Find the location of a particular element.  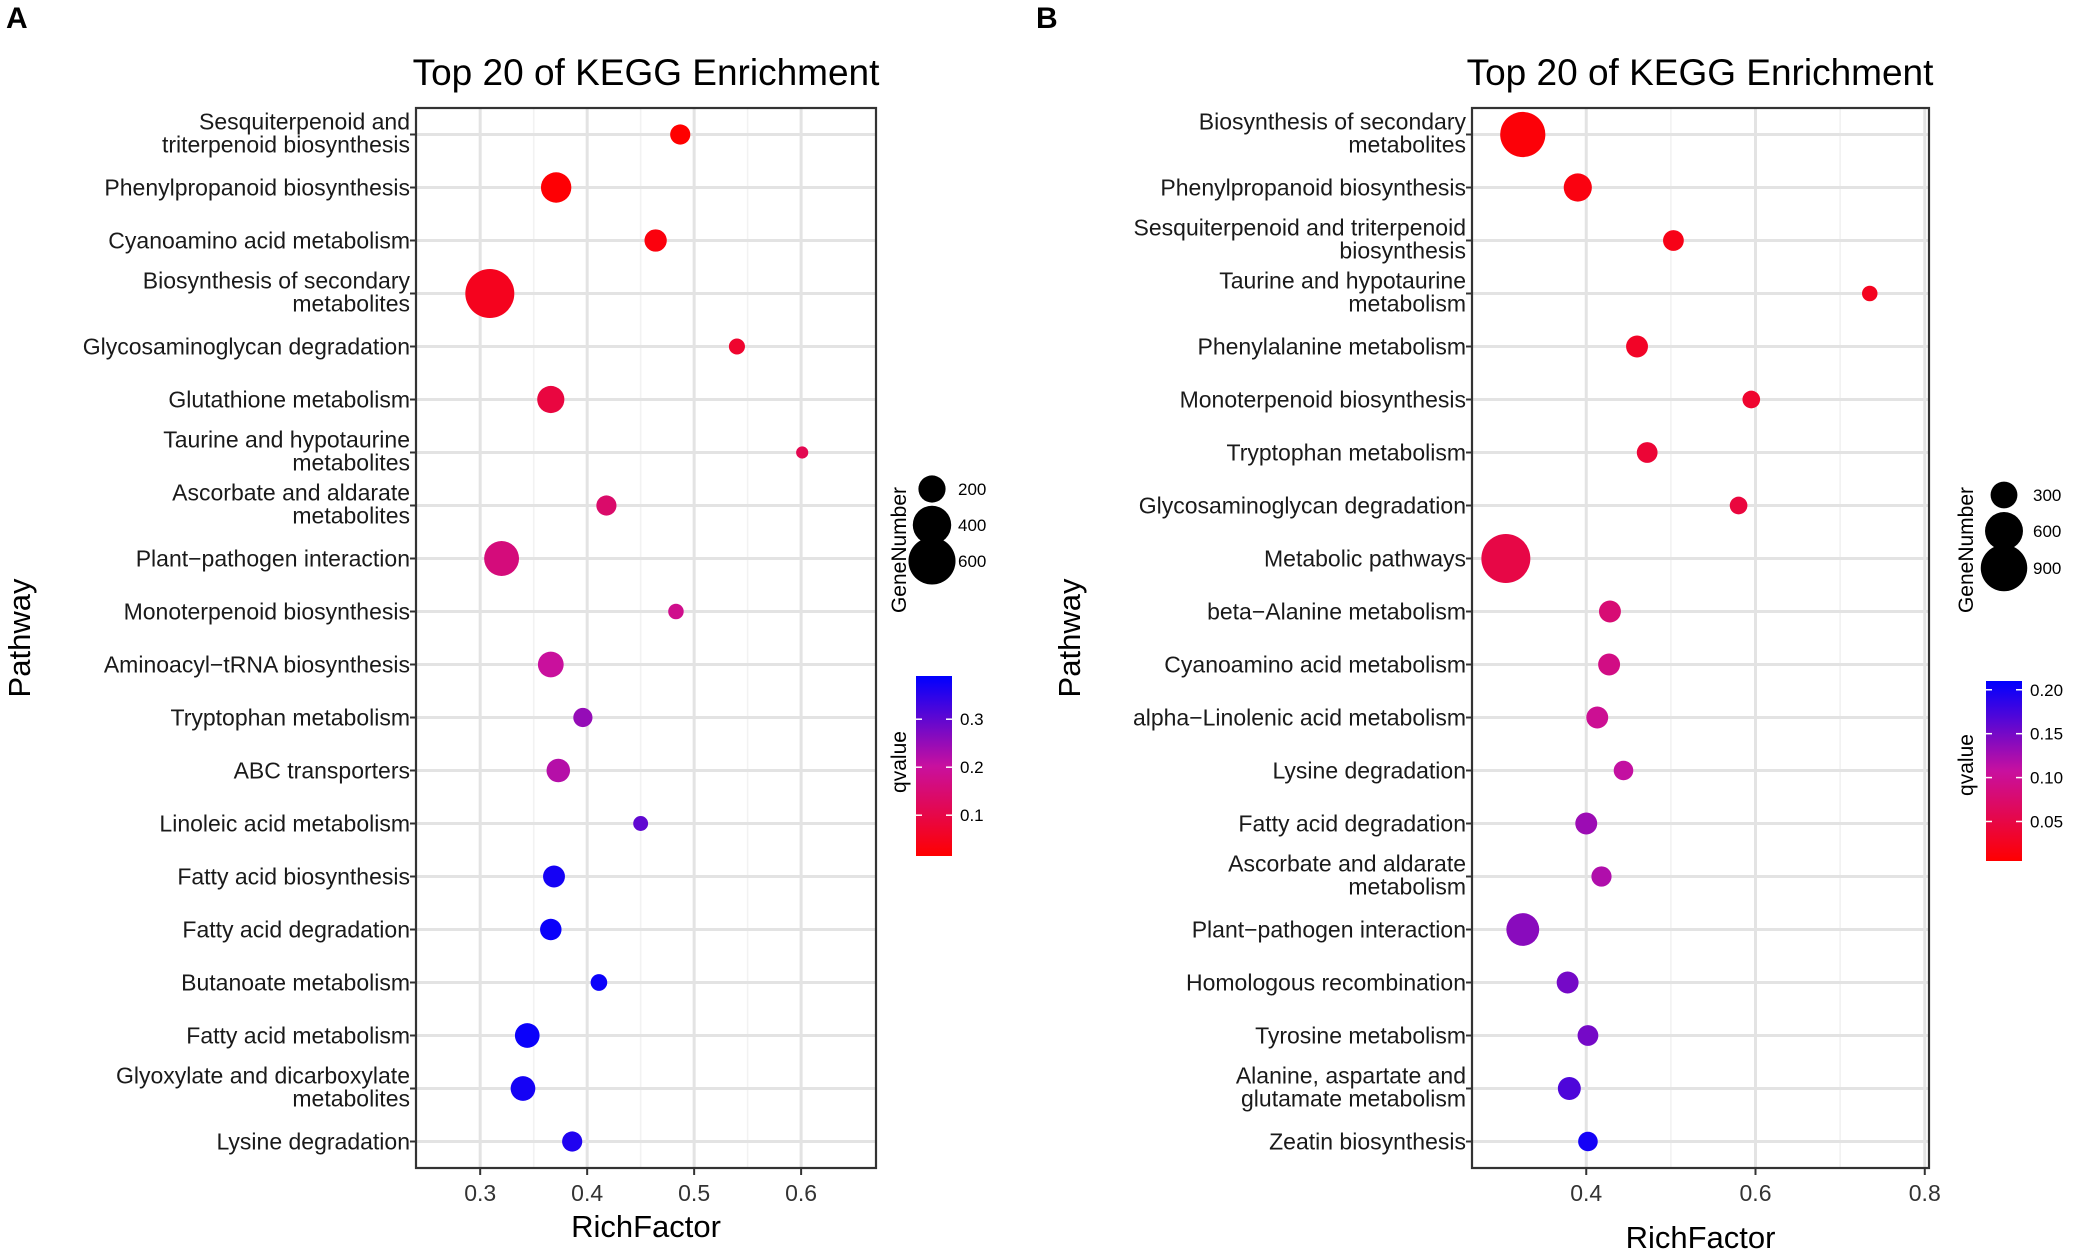

pathway-label-line: Aminoacyl−tRNA biosynthesis is located at coordinates (257, 665).